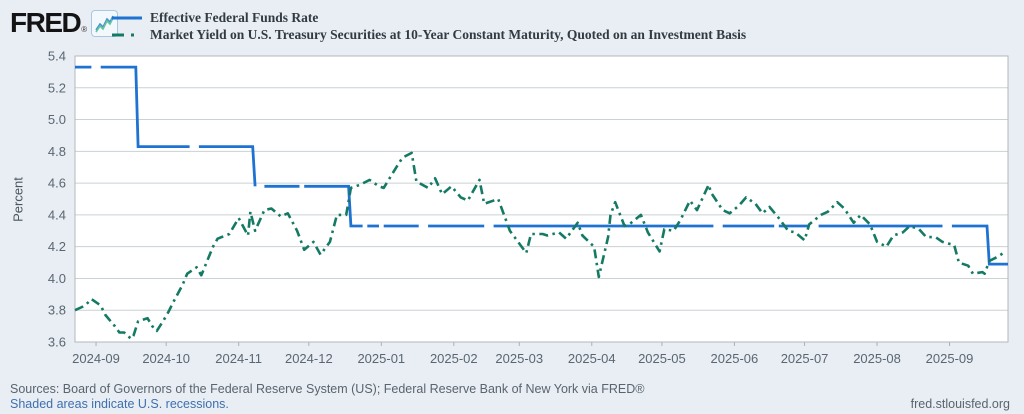  I want to click on y-tick-label: 4.0, so click(57, 278).